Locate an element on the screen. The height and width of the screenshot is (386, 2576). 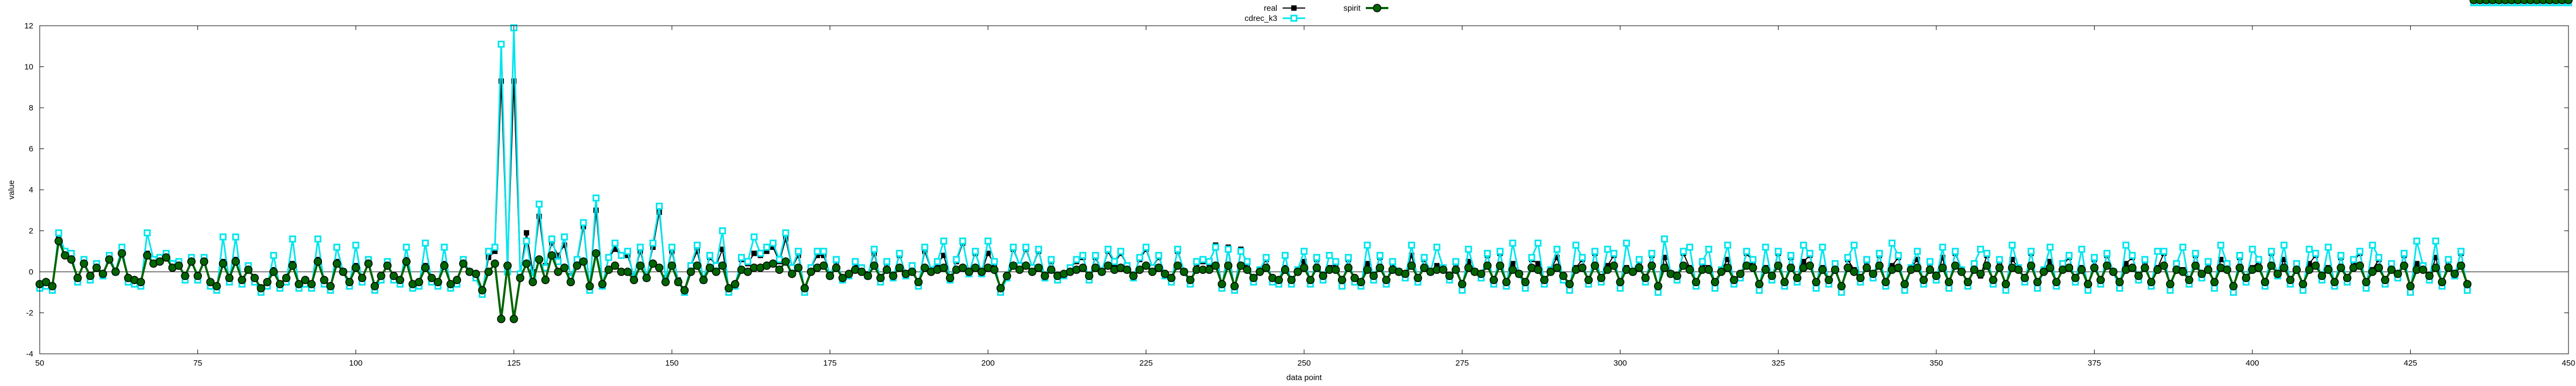
y-tick-label: 8 is located at coordinates (31, 108).